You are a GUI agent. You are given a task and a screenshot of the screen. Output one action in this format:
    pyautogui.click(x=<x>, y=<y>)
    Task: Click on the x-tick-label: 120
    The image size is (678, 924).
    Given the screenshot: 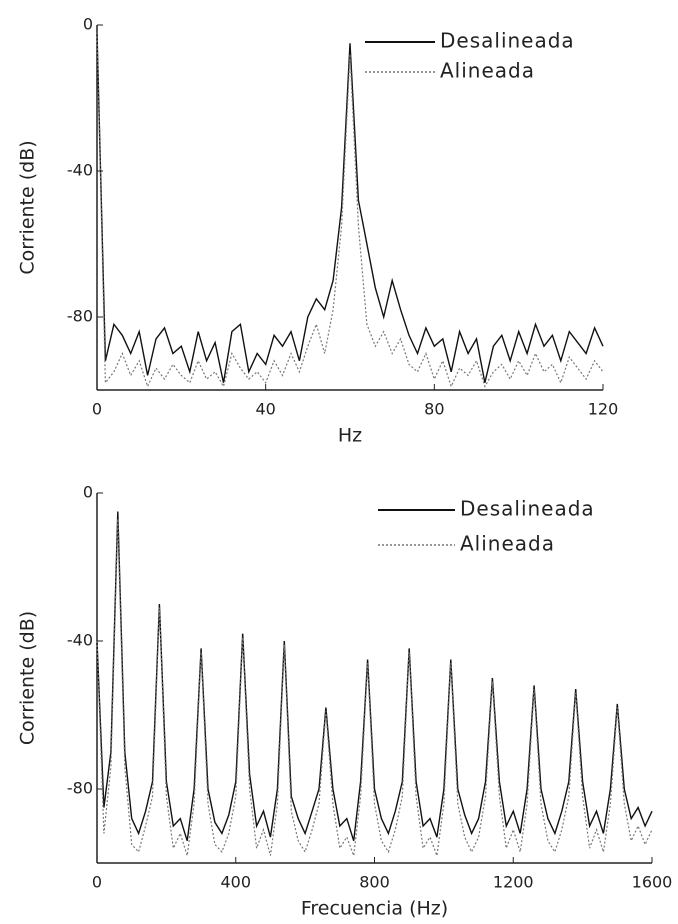 What is the action you would take?
    pyautogui.click(x=603, y=409)
    